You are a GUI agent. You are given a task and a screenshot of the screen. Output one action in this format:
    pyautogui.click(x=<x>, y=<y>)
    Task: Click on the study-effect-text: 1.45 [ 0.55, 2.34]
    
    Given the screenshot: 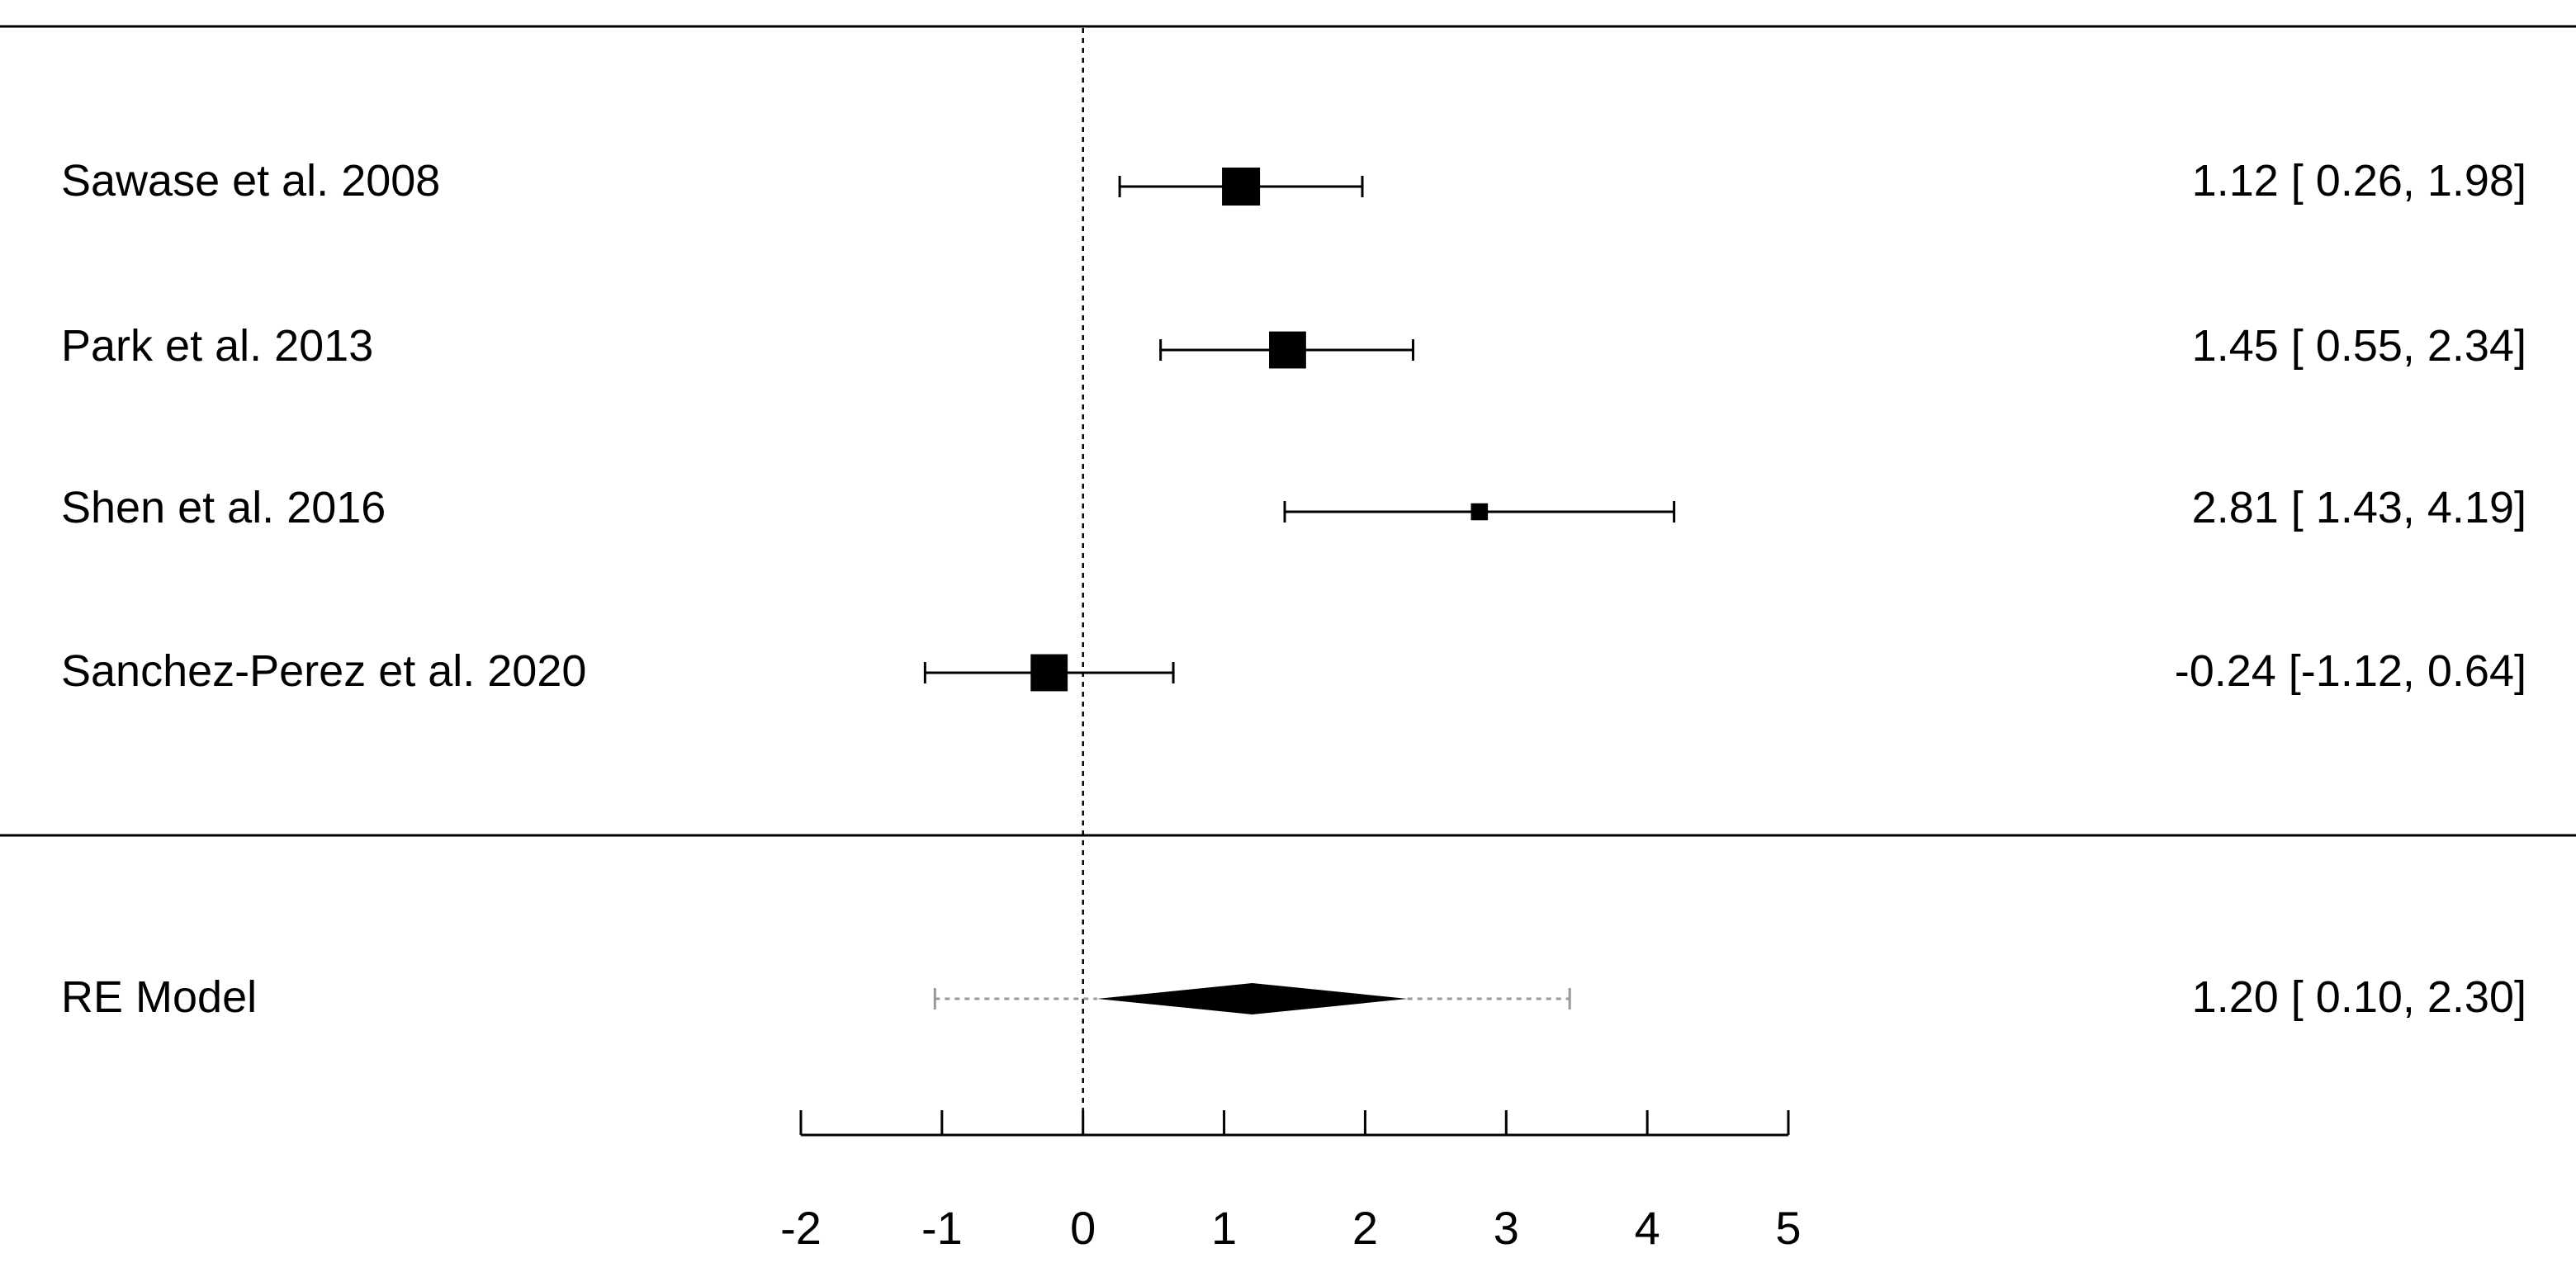 What is the action you would take?
    pyautogui.click(x=2359, y=346)
    